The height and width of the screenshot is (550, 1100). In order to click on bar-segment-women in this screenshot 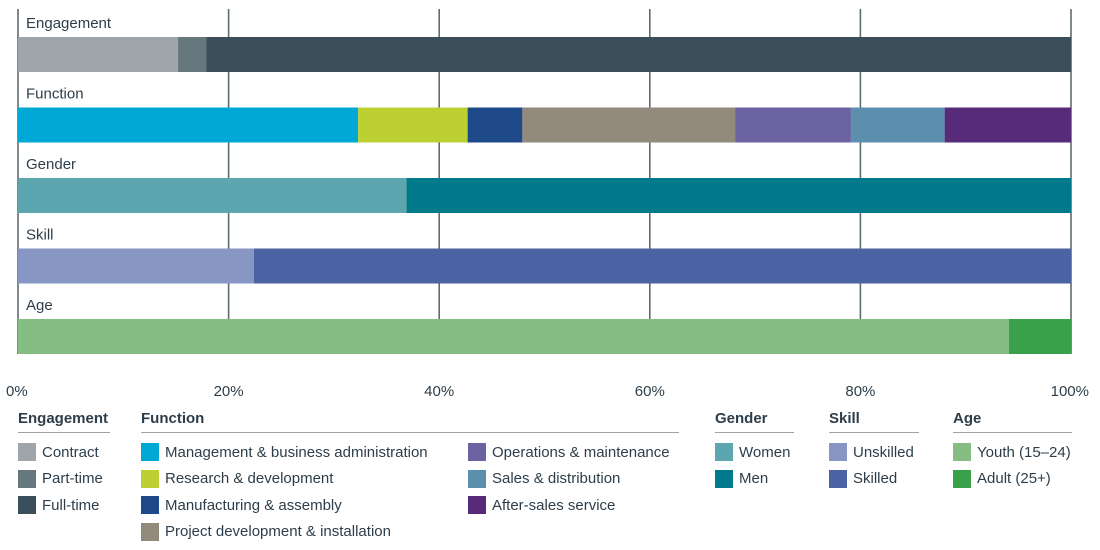, I will do `click(212, 195)`.